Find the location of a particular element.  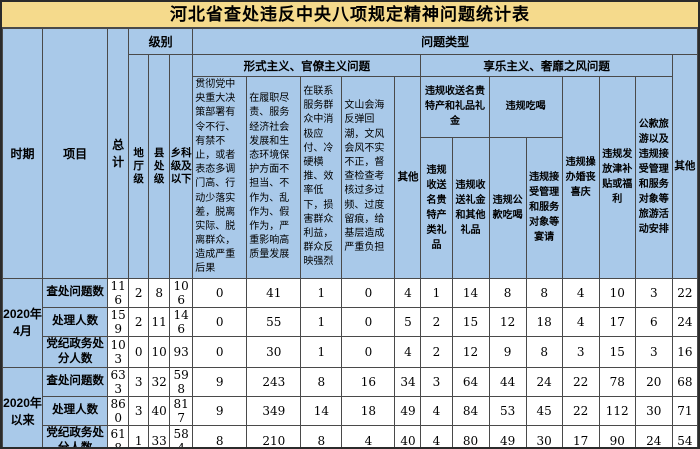

value-cell: 45 is located at coordinates (544, 410).